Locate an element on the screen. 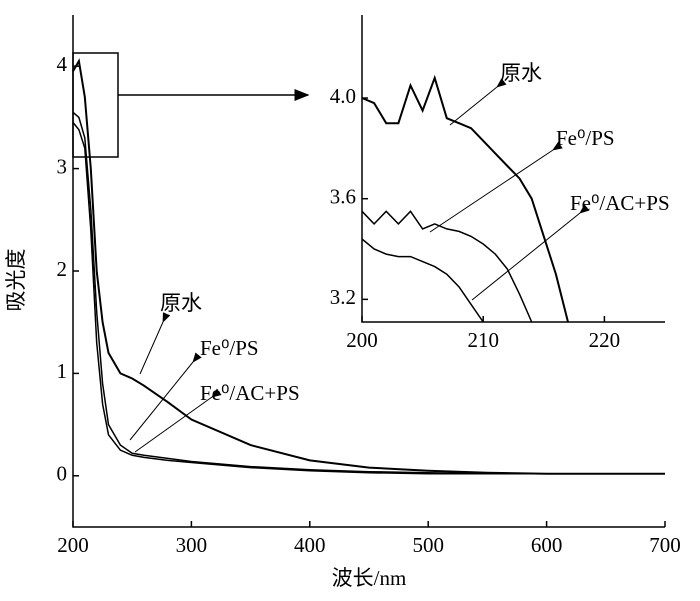 This screenshot has height=601, width=700. x-tick-label: 210 is located at coordinates (483, 340).